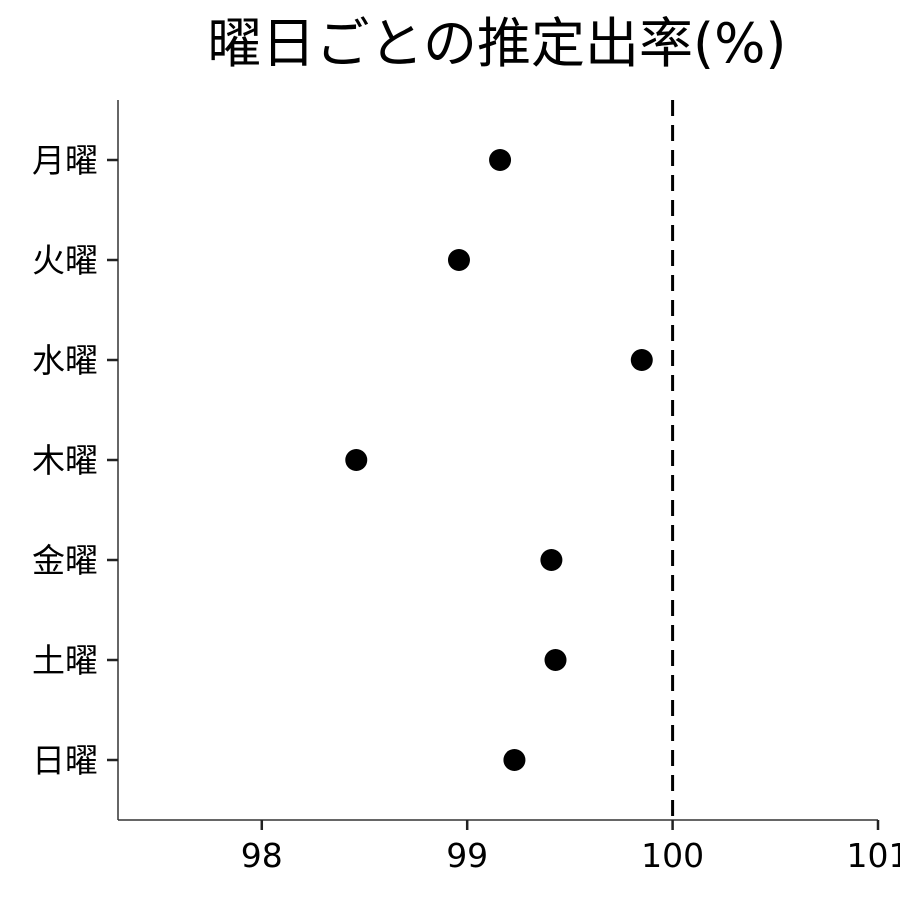  I want to click on y-tick-label: 日曜, so click(65, 760).